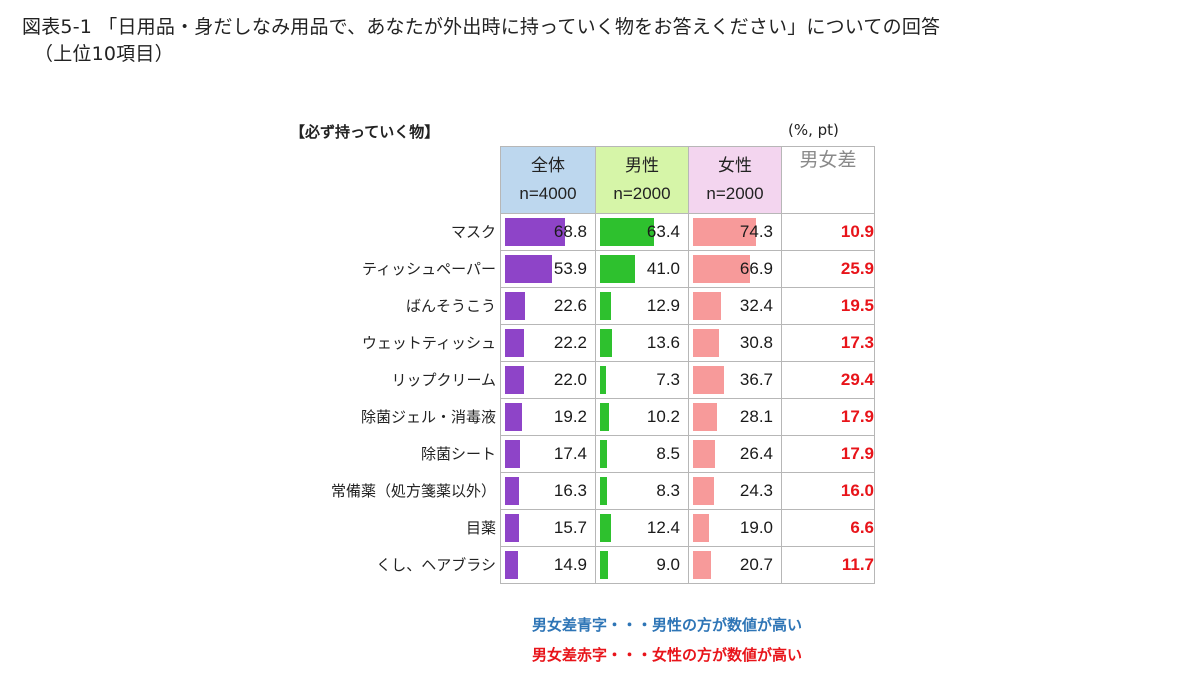  Describe the element at coordinates (756, 268) in the screenshot. I see `value-female: 66.9` at that location.